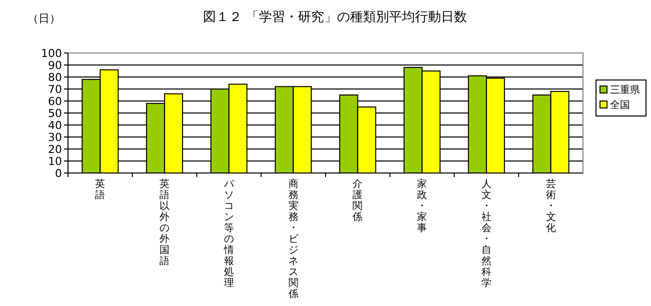 The height and width of the screenshot is (306, 651). I want to click on ytick: 10, so click(55, 161).